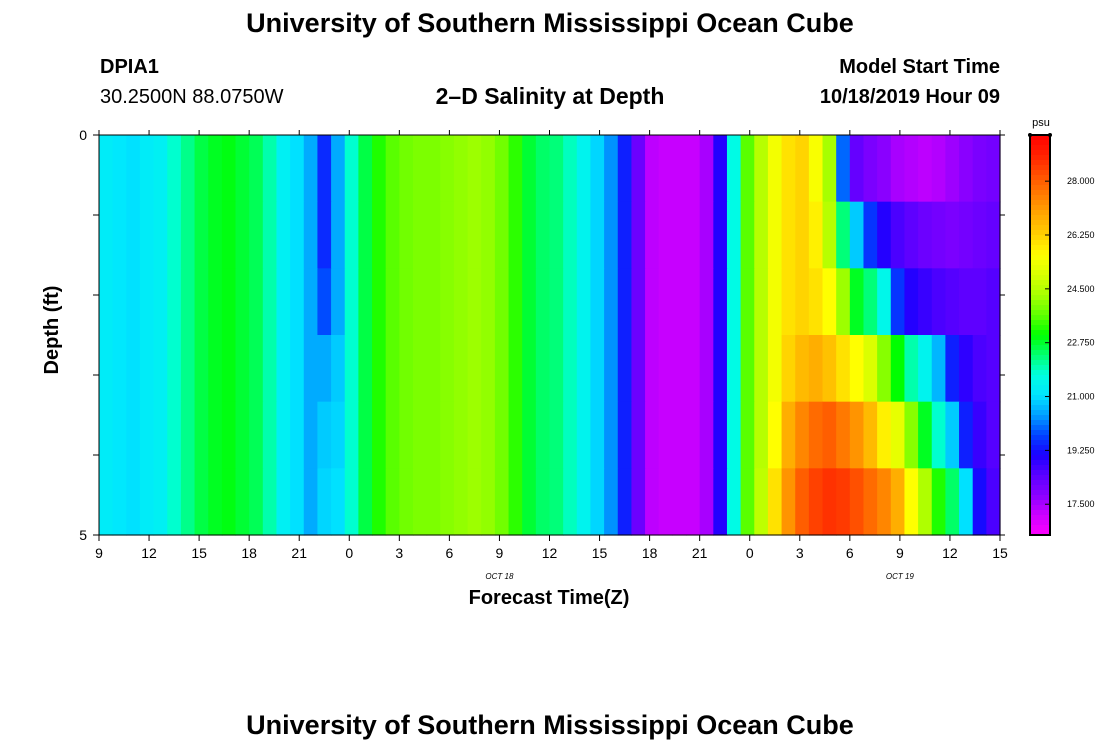 The width and height of the screenshot is (1100, 750). I want to click on x-tick-label: 12, so click(550, 553).